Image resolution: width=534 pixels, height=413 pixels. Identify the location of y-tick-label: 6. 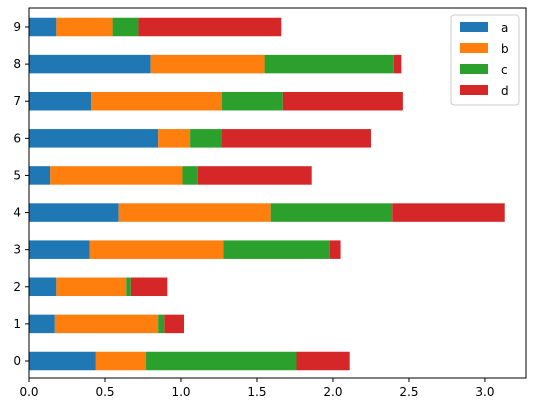
(17, 138).